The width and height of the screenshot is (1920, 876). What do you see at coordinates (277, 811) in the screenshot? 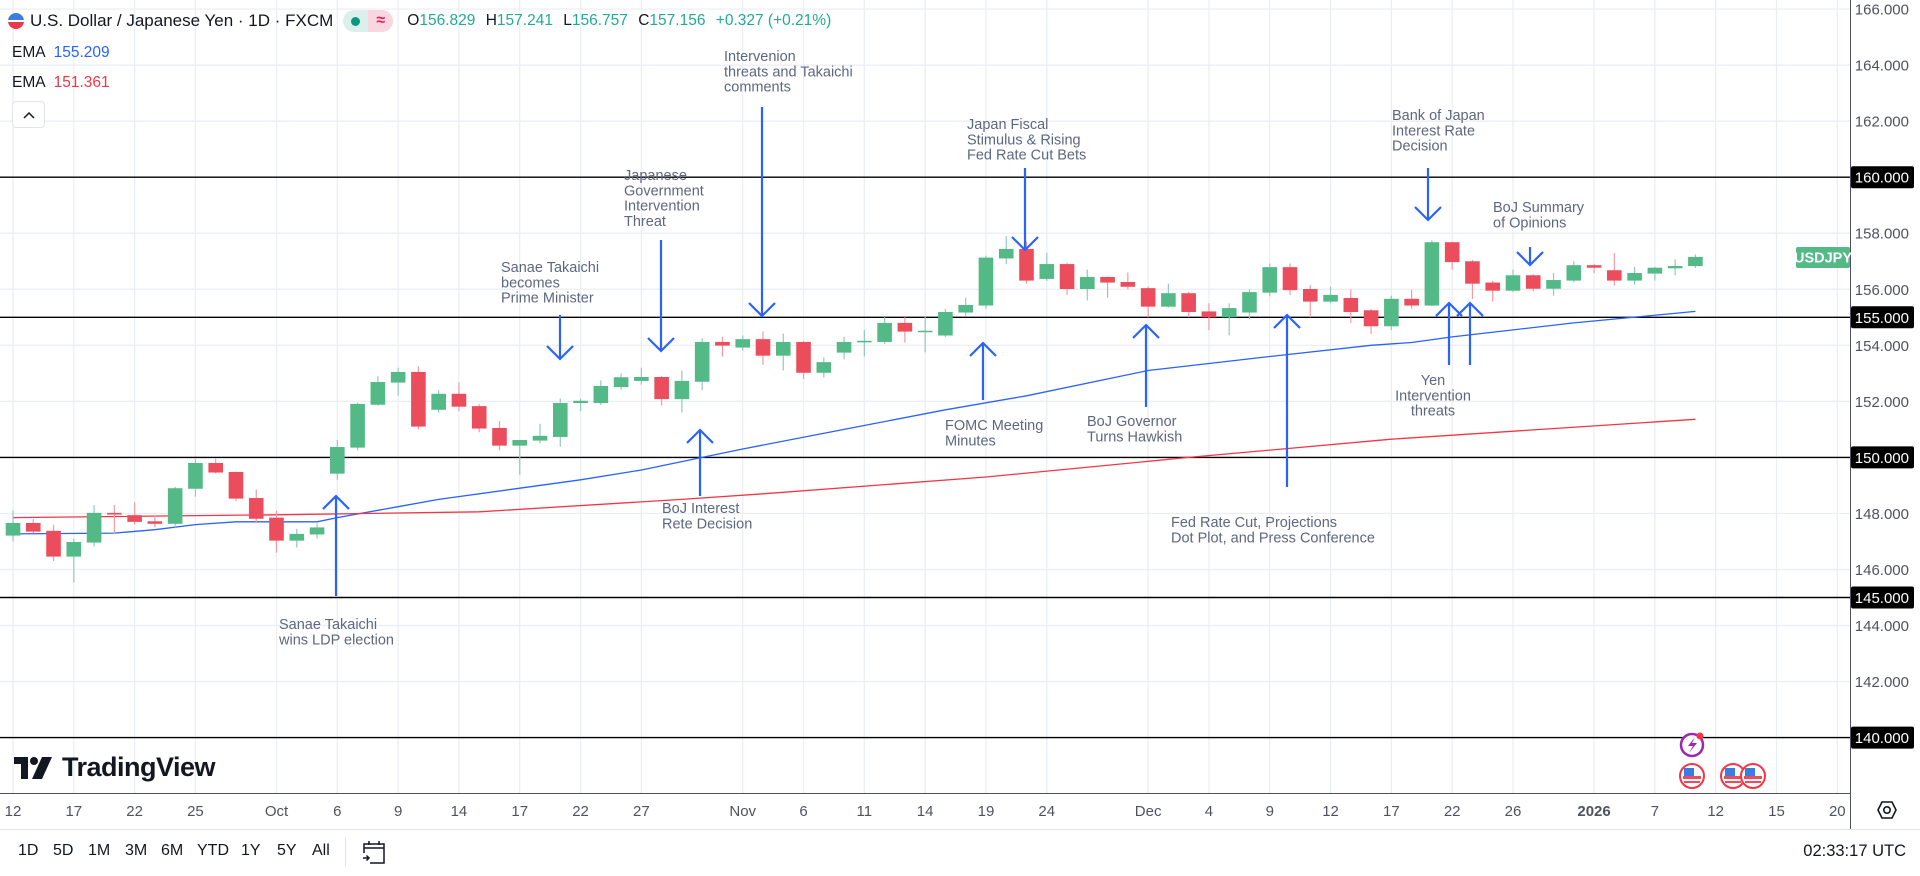
I see `time-tick-label: Oct` at bounding box center [277, 811].